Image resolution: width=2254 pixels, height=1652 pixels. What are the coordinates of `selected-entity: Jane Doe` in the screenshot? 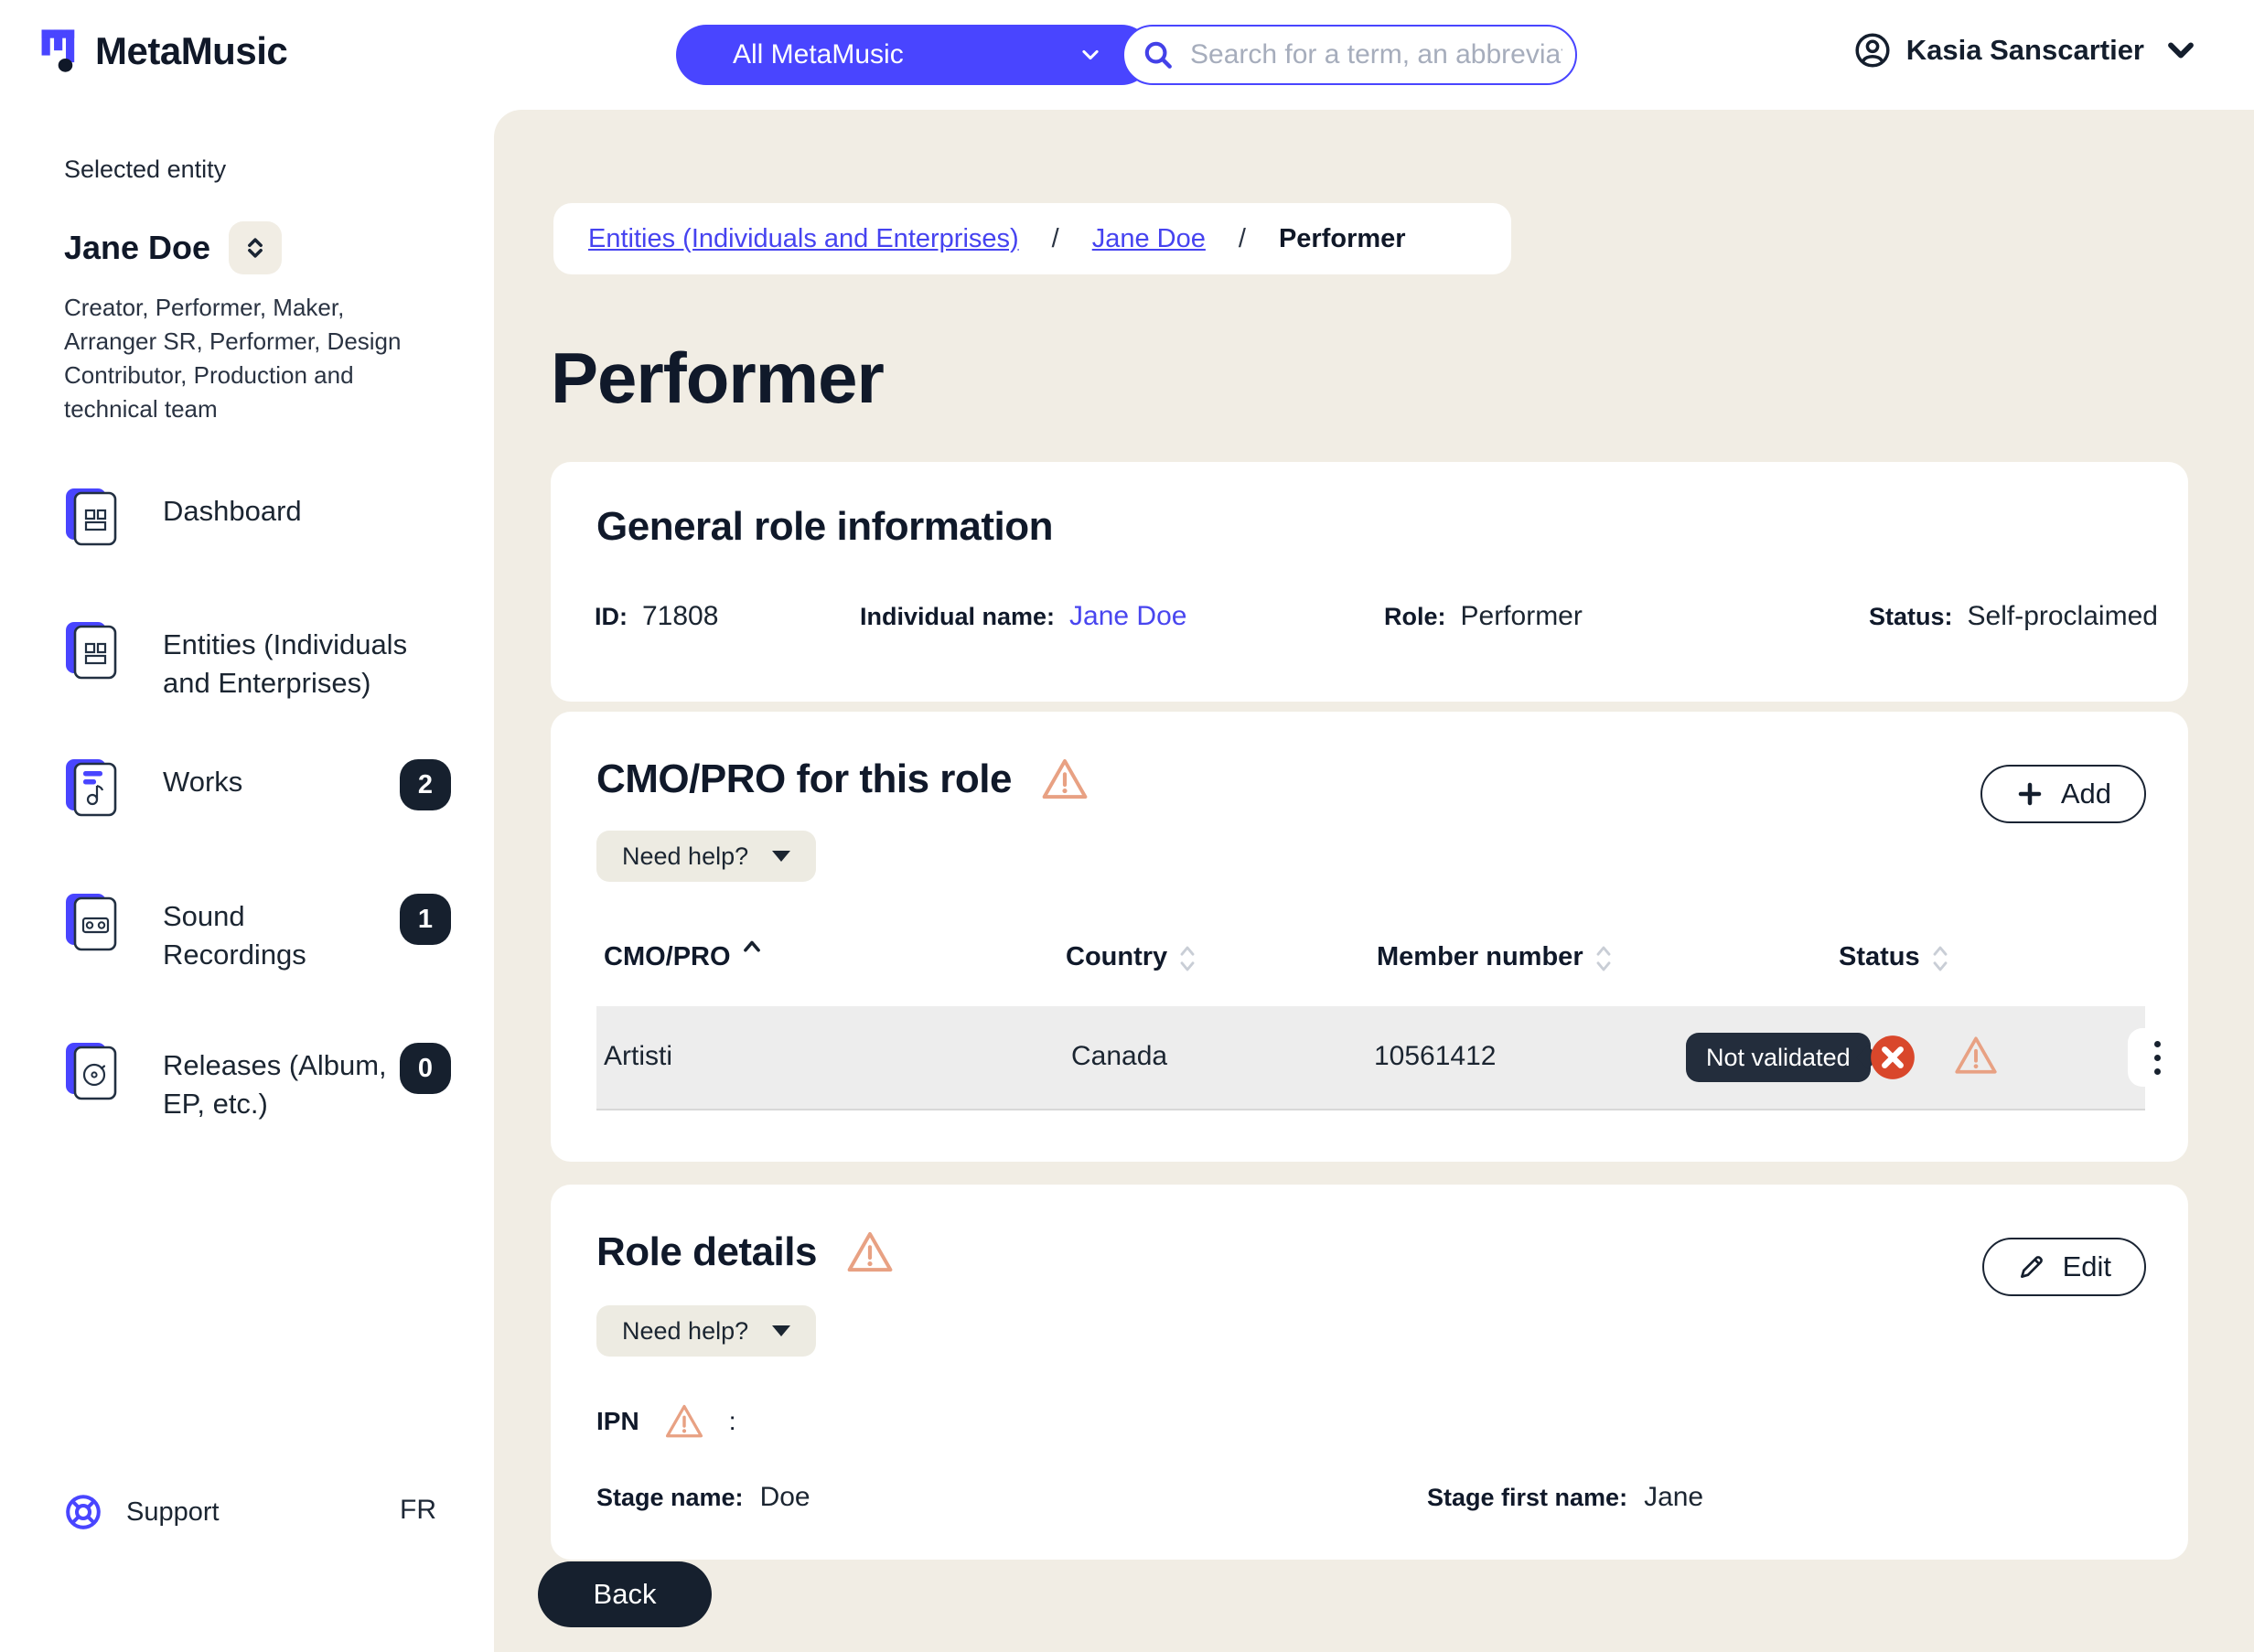 It's located at (174, 247).